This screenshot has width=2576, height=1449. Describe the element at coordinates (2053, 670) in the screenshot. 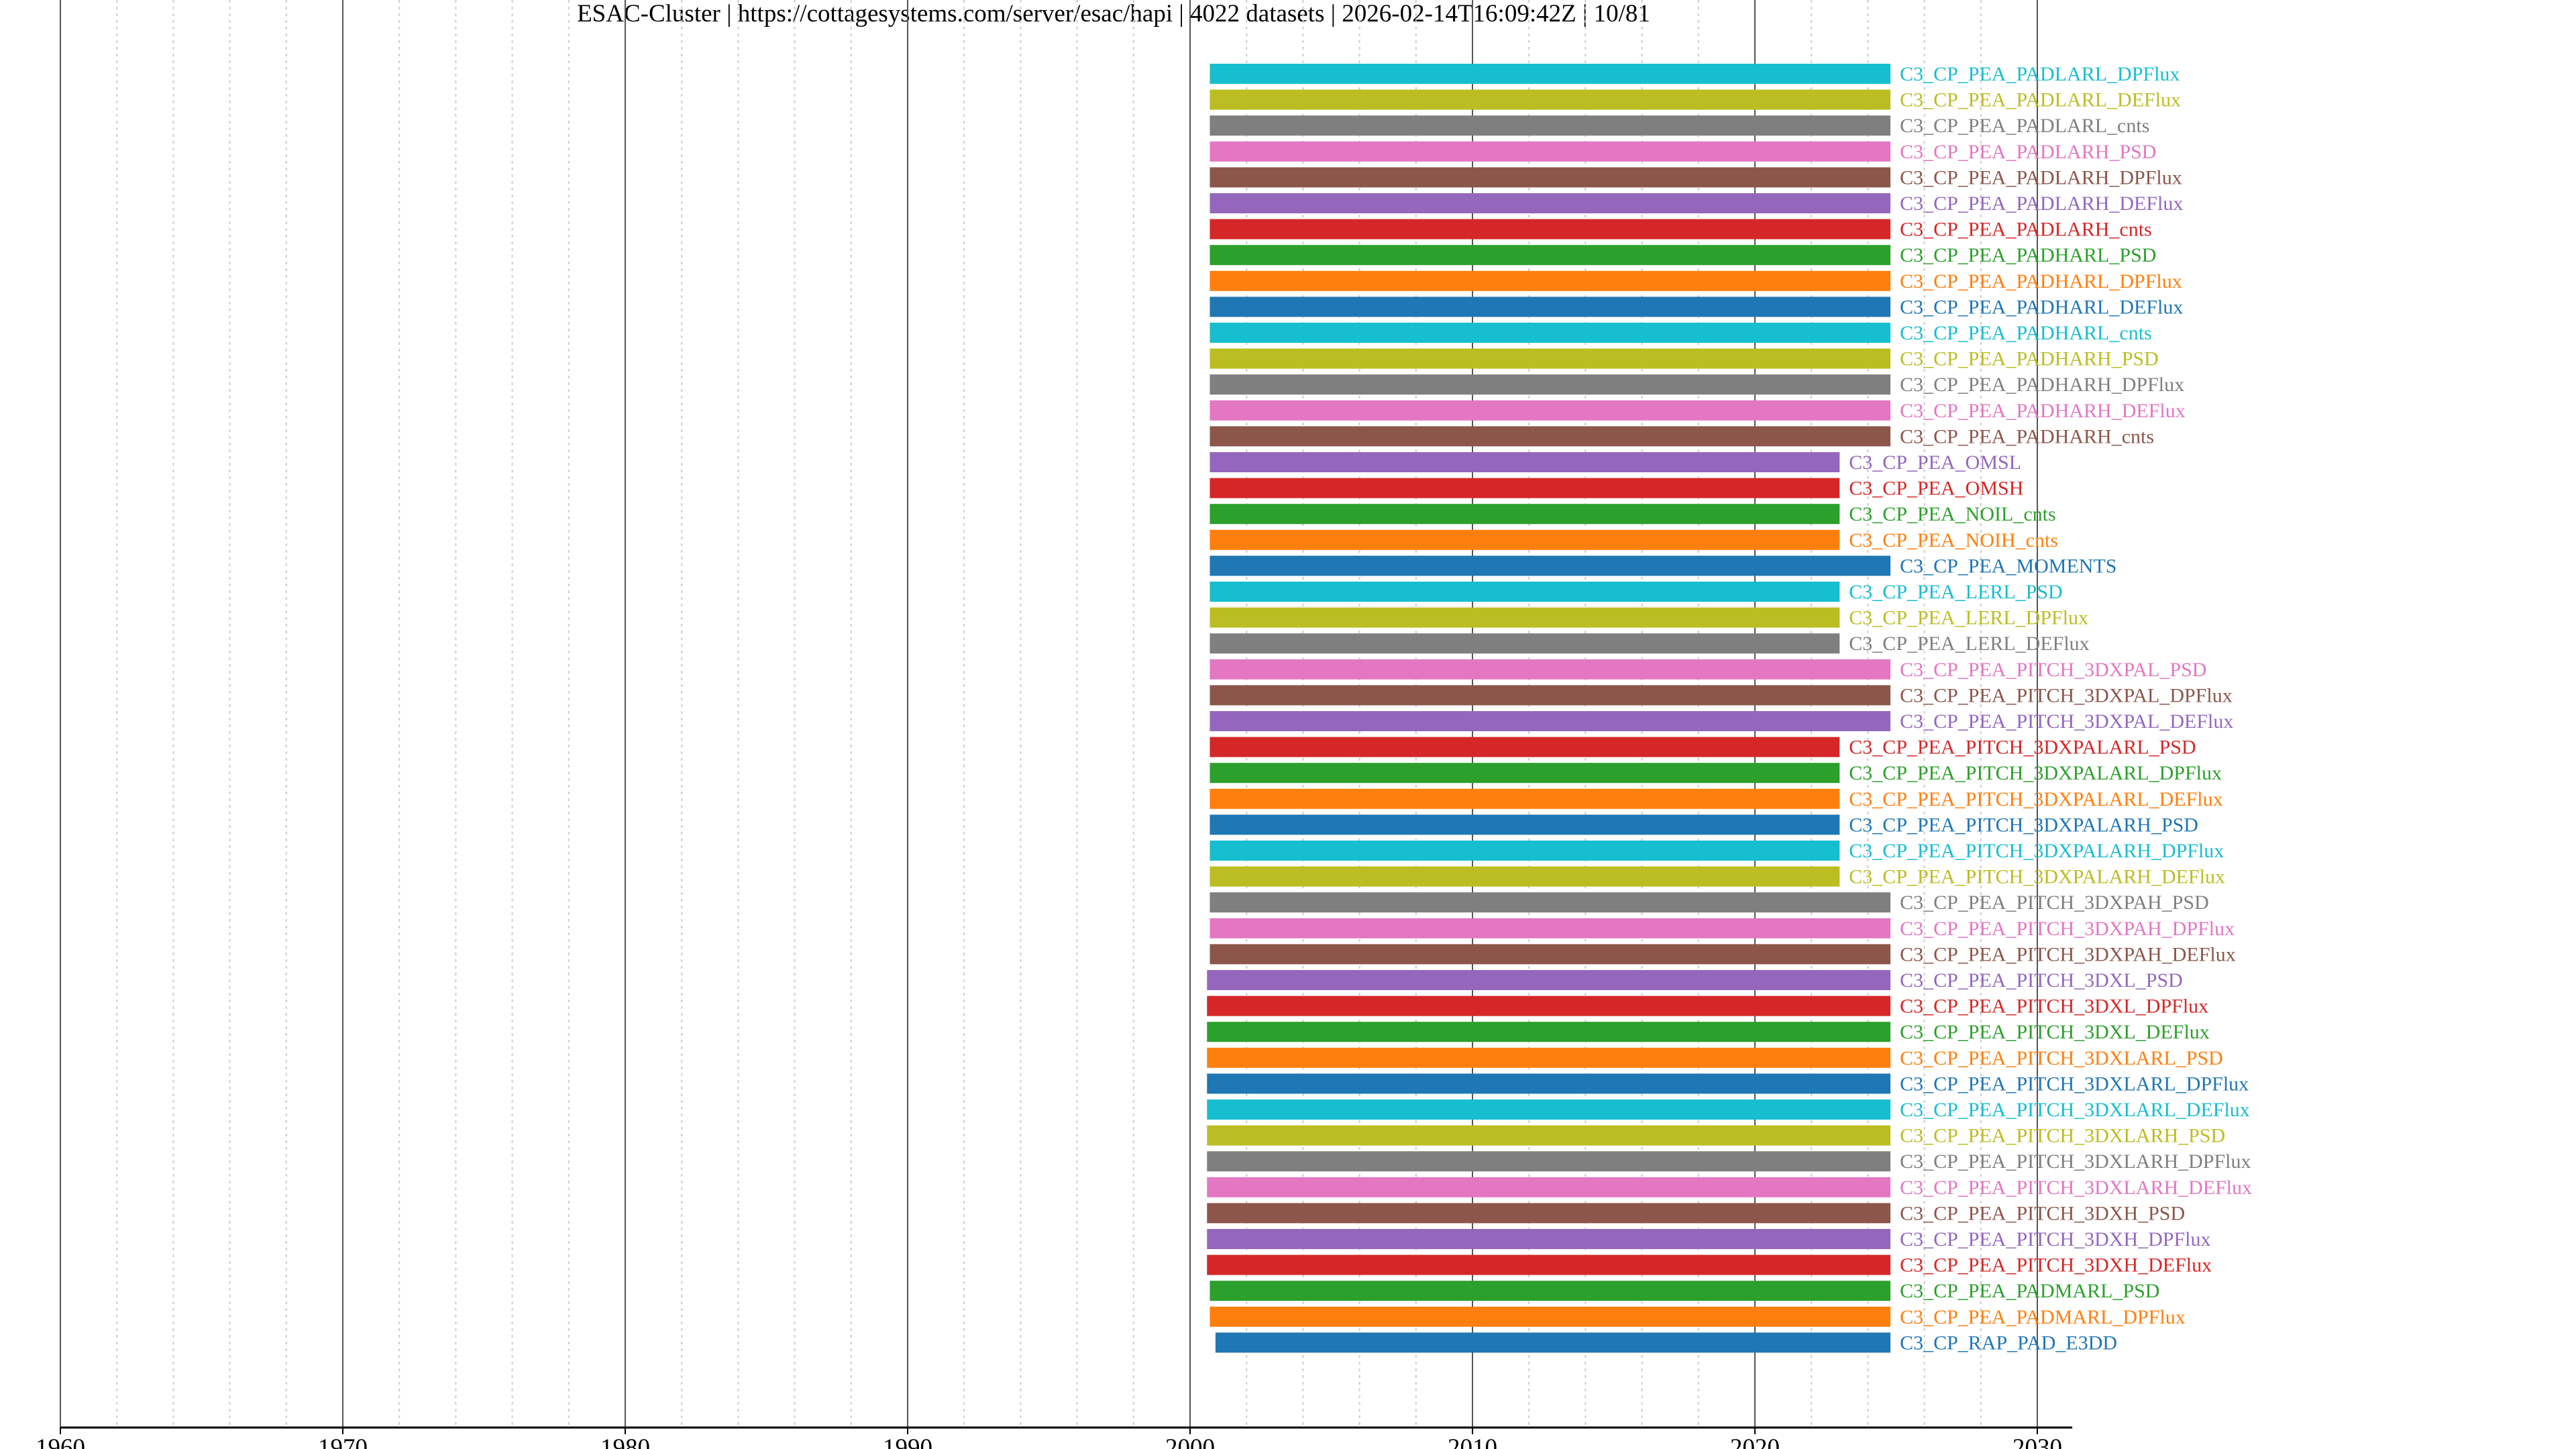

I see `dataset-label: C3_CP_PEA_PITCH_3DXPAL_PSD` at that location.